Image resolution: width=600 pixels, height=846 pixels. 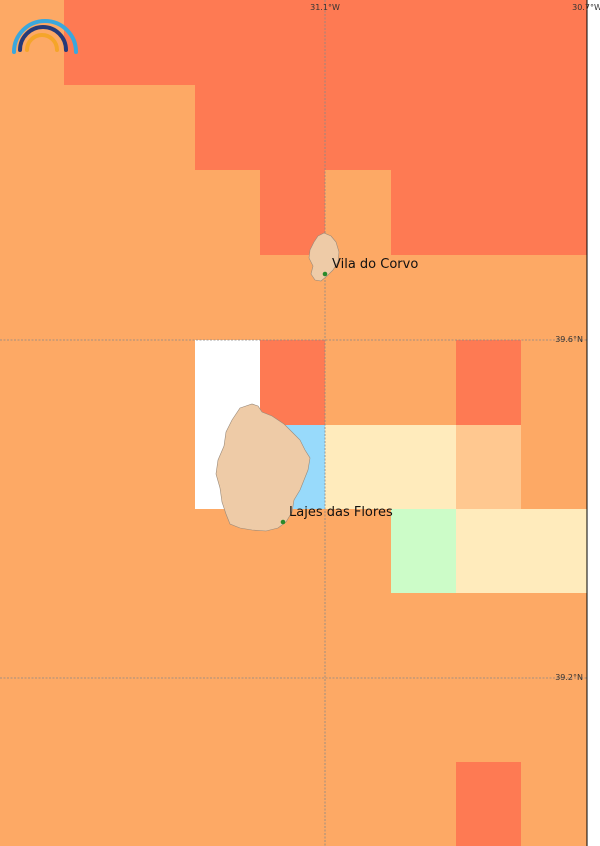 I want to click on logo-arc-outer, so click(x=45, y=36).